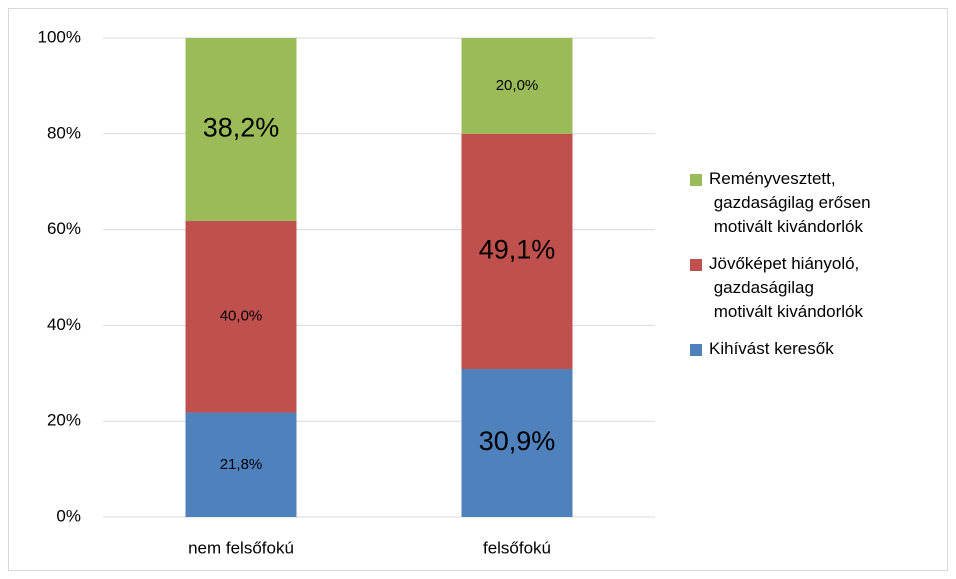 Image resolution: width=956 pixels, height=579 pixels. Describe the element at coordinates (517, 547) in the screenshot. I see `x-tick-label: felsőfokú` at that location.